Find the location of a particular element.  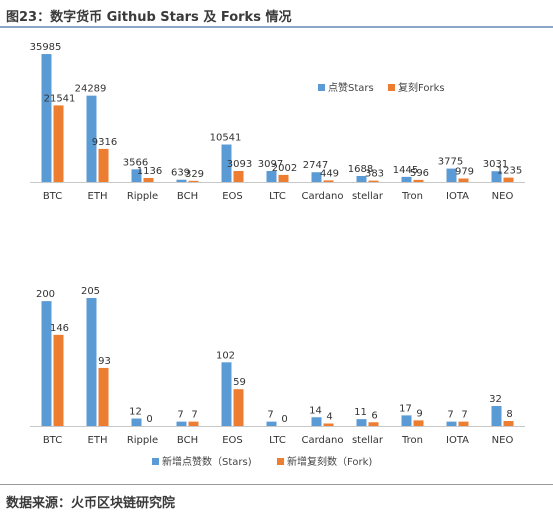

category-label-1-BTC: BTC is located at coordinates (52, 196).